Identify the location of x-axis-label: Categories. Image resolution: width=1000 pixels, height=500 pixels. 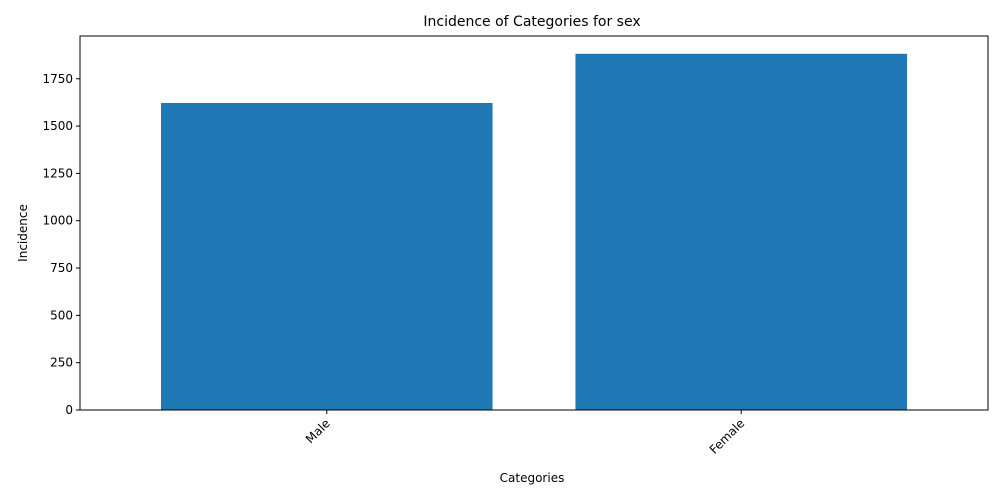
(532, 478).